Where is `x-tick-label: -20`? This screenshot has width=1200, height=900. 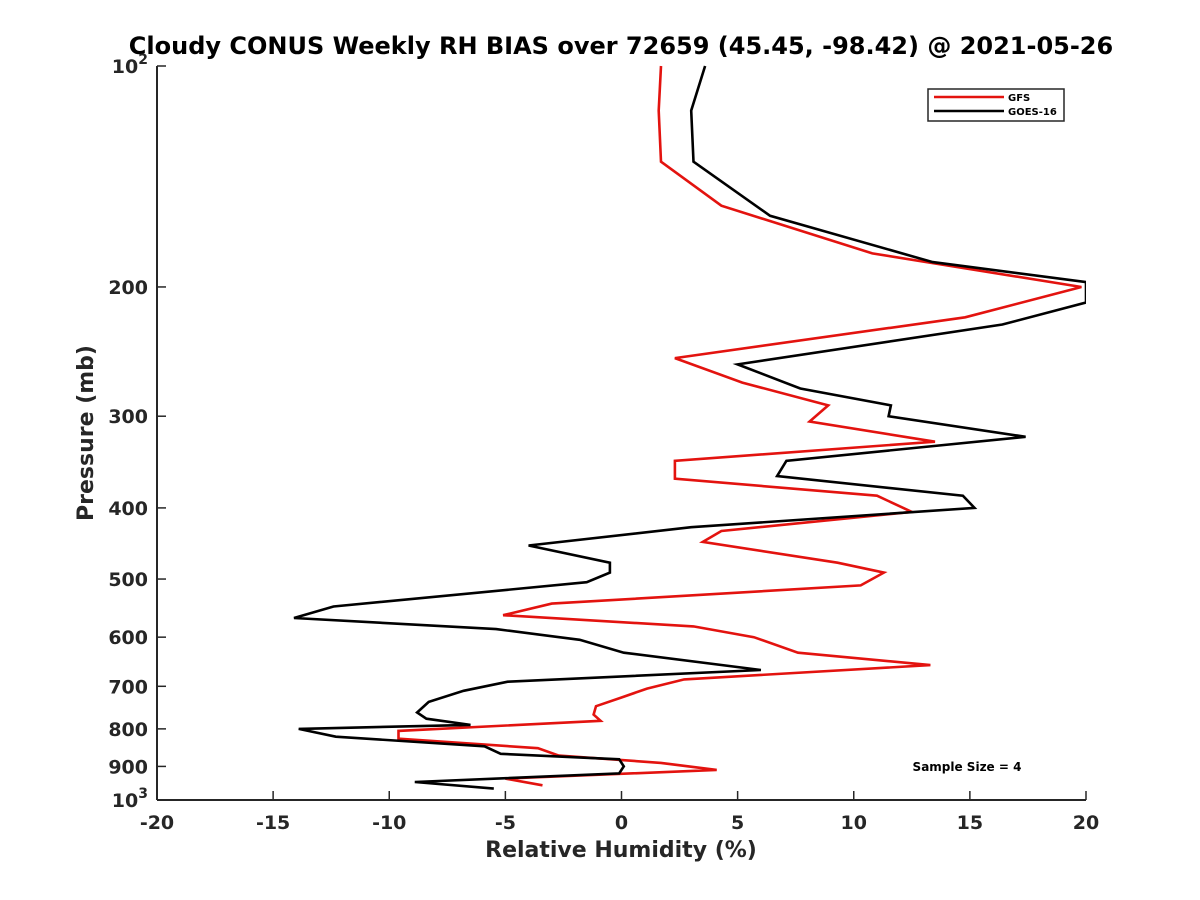
x-tick-label: -20 is located at coordinates (157, 823).